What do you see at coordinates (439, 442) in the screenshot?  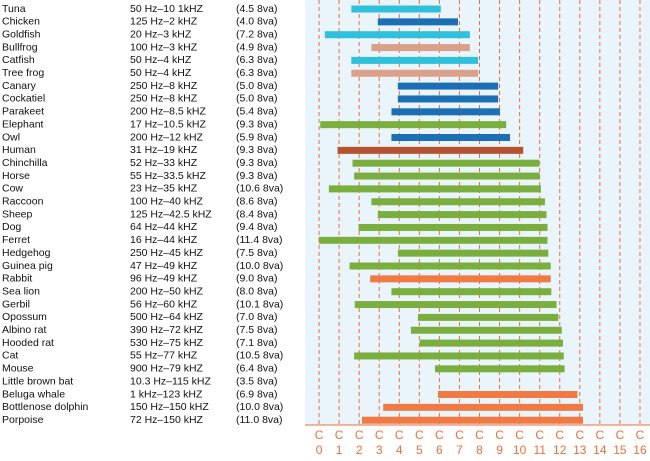 I see `x-tick-label: C 6` at bounding box center [439, 442].